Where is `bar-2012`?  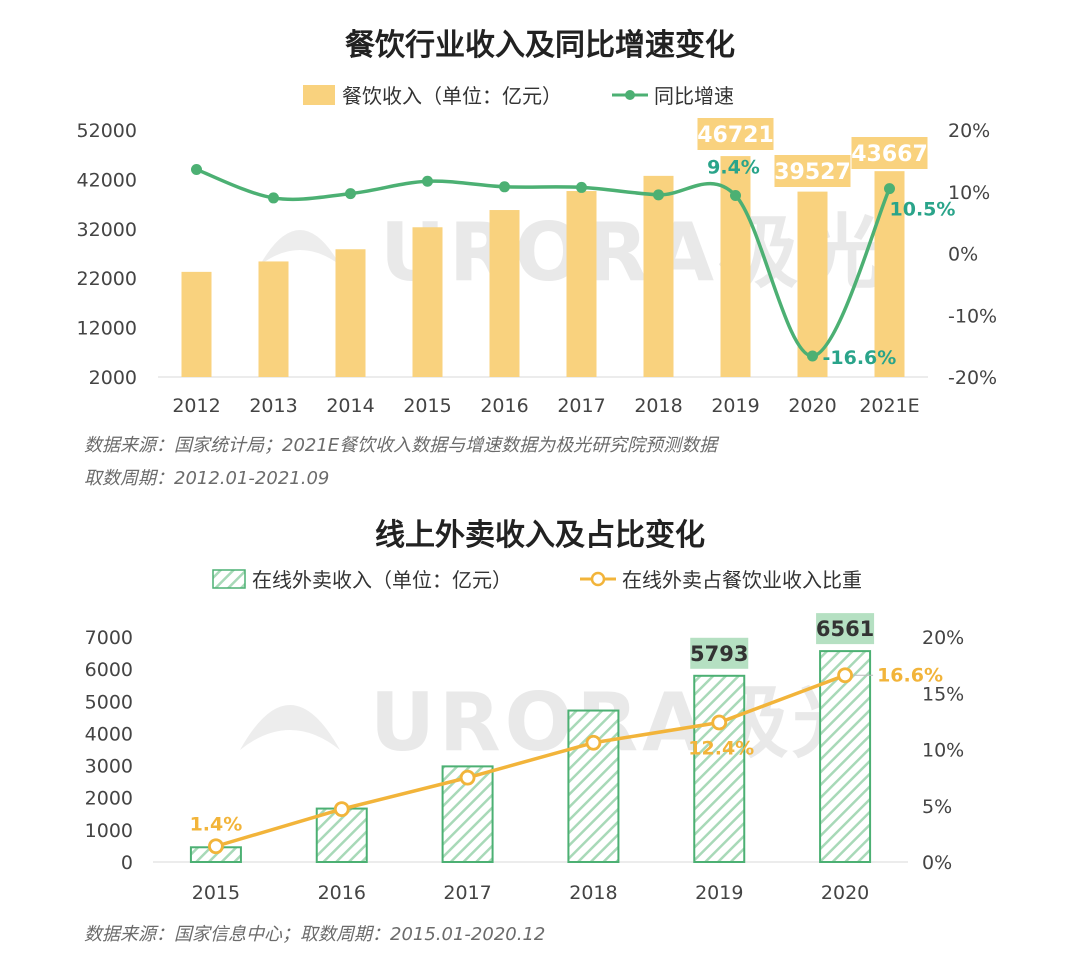
bar-2012 is located at coordinates (196, 324).